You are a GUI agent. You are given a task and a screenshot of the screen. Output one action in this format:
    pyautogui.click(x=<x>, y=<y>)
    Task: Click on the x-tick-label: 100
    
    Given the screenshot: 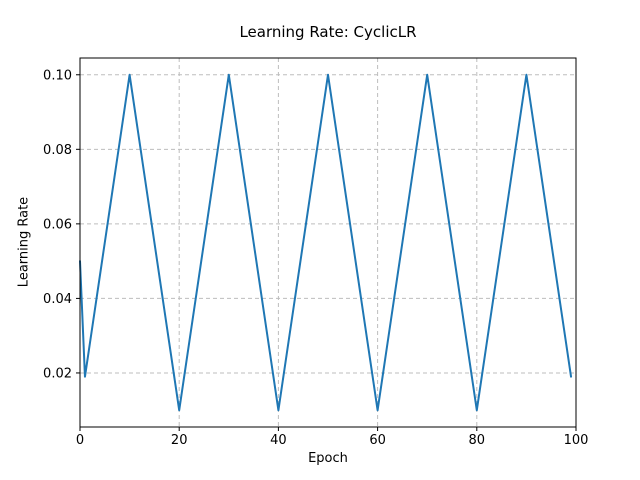 What is the action you would take?
    pyautogui.click(x=576, y=440)
    